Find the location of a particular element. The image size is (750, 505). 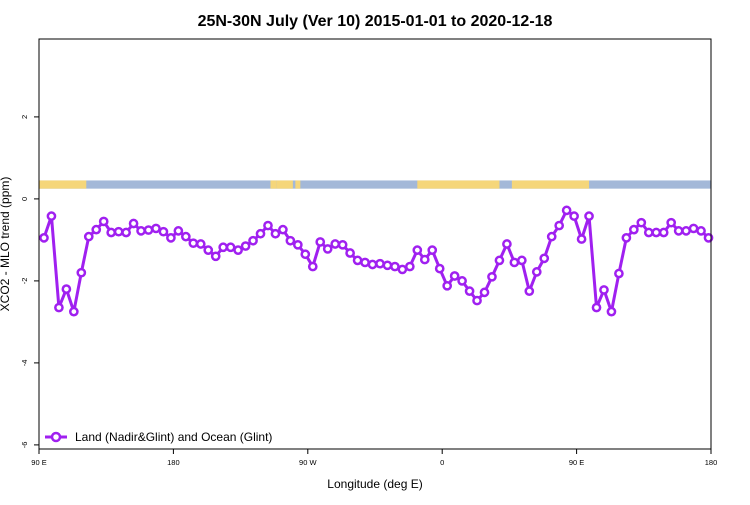

x-tick-label: 0 is located at coordinates (442, 462).